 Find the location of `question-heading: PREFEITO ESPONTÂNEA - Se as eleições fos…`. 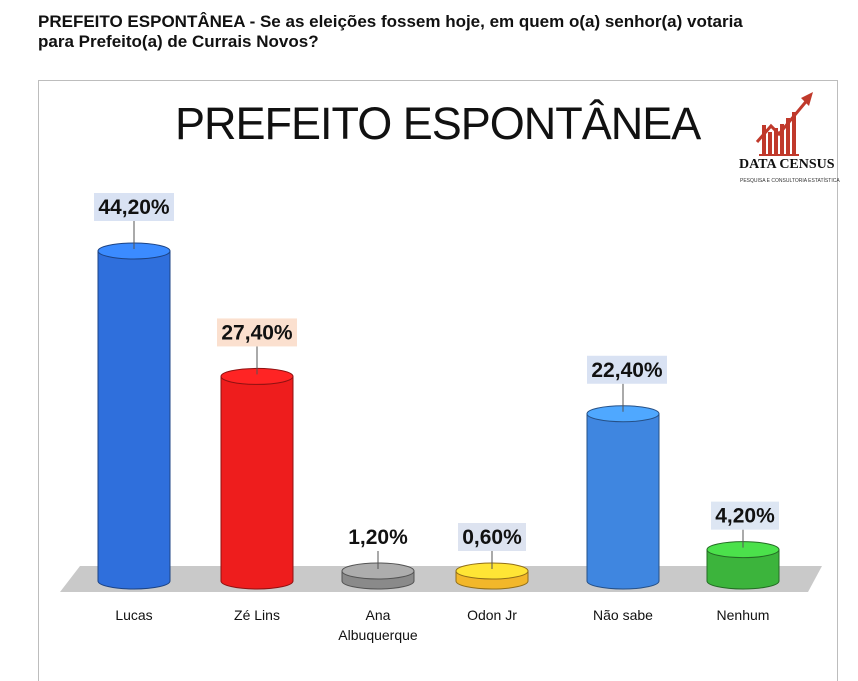

question-heading: PREFEITO ESPONTÂNEA - Se as eleições fos… is located at coordinates (445, 32).